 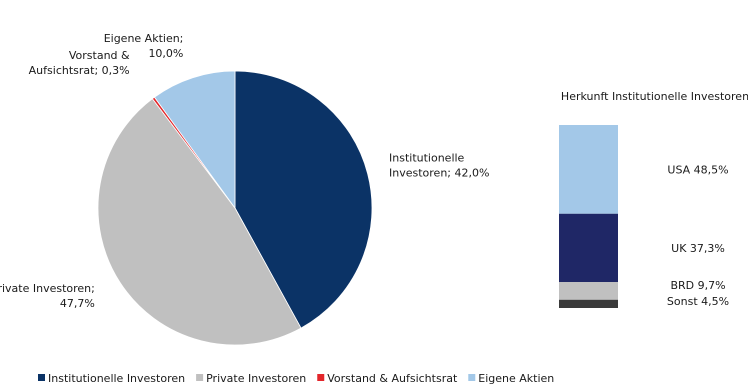 What do you see at coordinates (439, 165) in the screenshot?
I see `pie-label-institutionelle-investoren: Institutionelle Investoren; 42,0%` at bounding box center [439, 165].